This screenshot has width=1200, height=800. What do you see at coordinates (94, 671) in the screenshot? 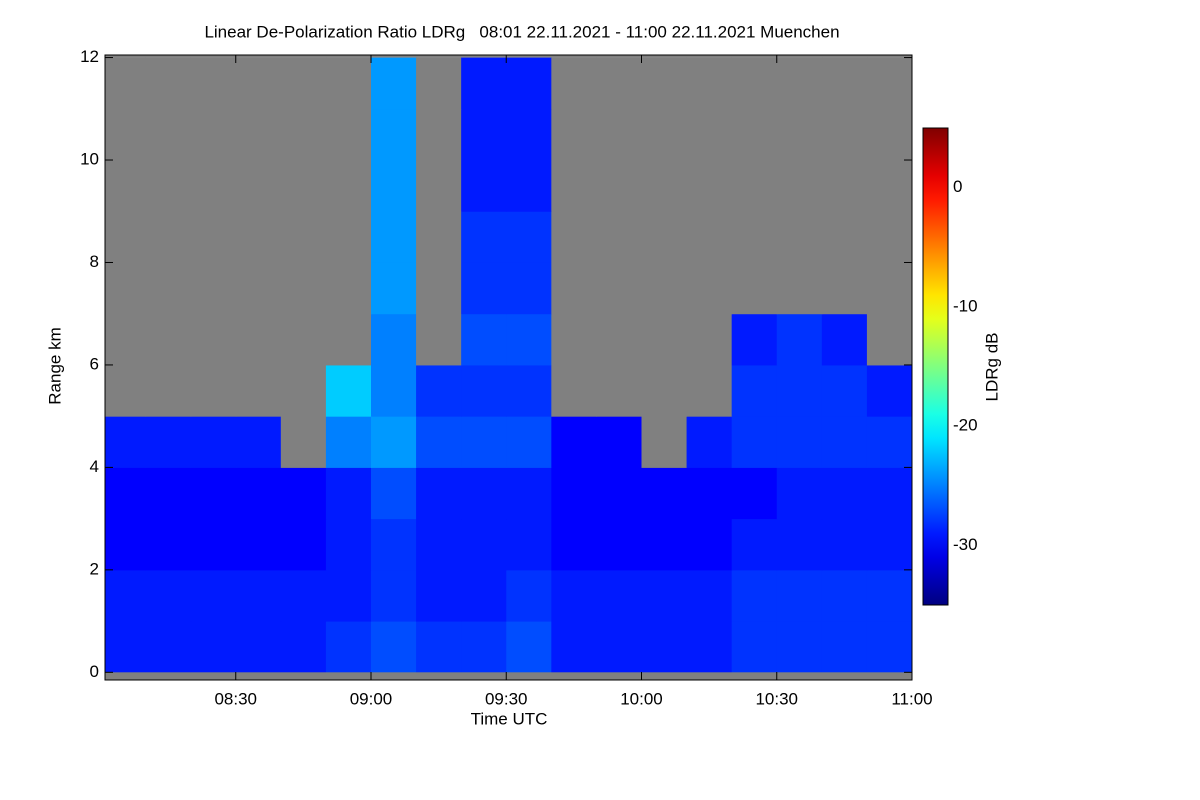
I see `y-tick-label: 0` at bounding box center [94, 671].